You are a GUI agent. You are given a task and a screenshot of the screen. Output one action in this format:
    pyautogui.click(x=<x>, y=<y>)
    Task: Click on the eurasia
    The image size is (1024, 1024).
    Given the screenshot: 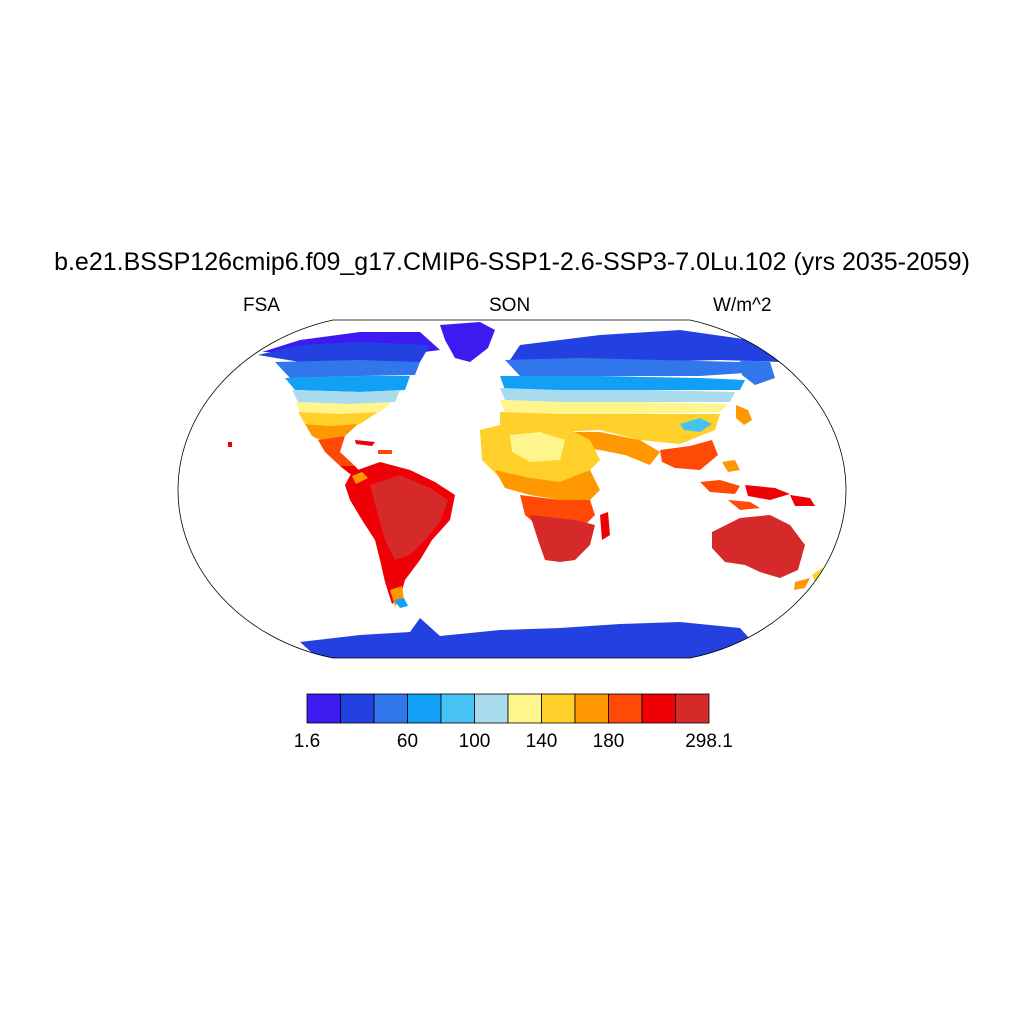 What is the action you would take?
    pyautogui.click(x=640, y=400)
    